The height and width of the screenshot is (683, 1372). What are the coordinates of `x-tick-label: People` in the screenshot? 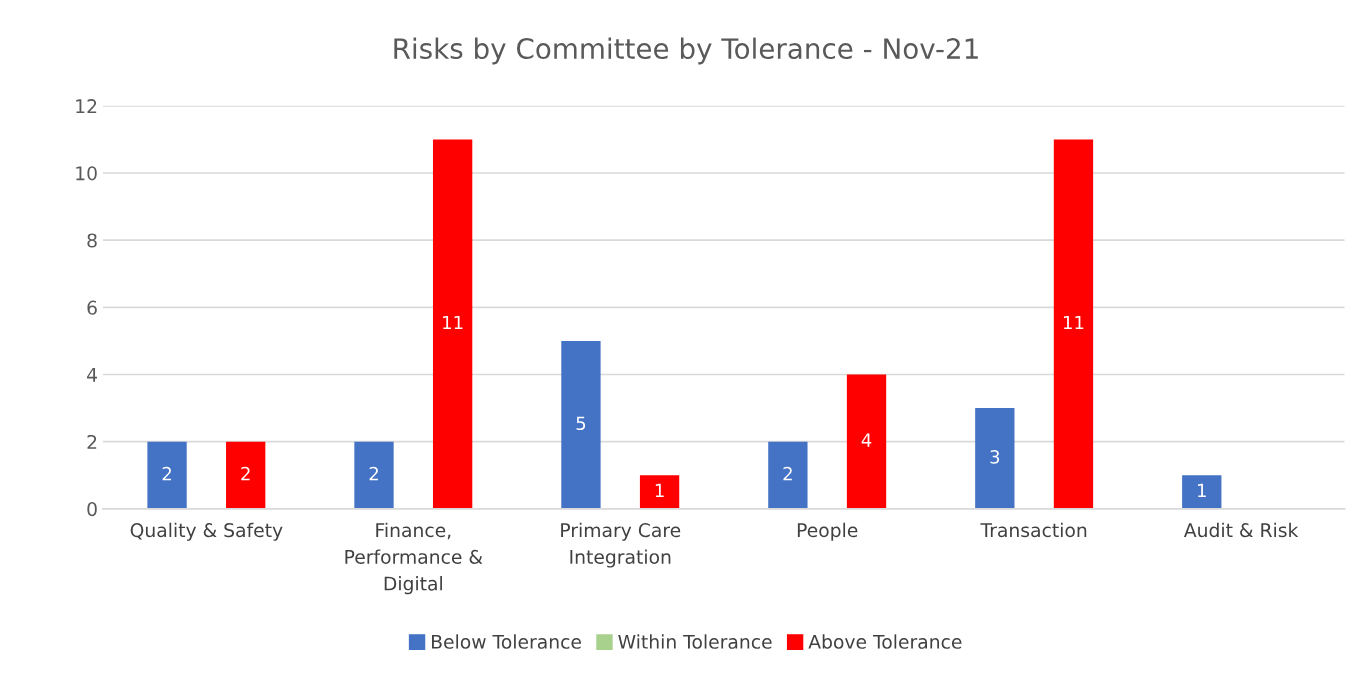 It's located at (827, 531).